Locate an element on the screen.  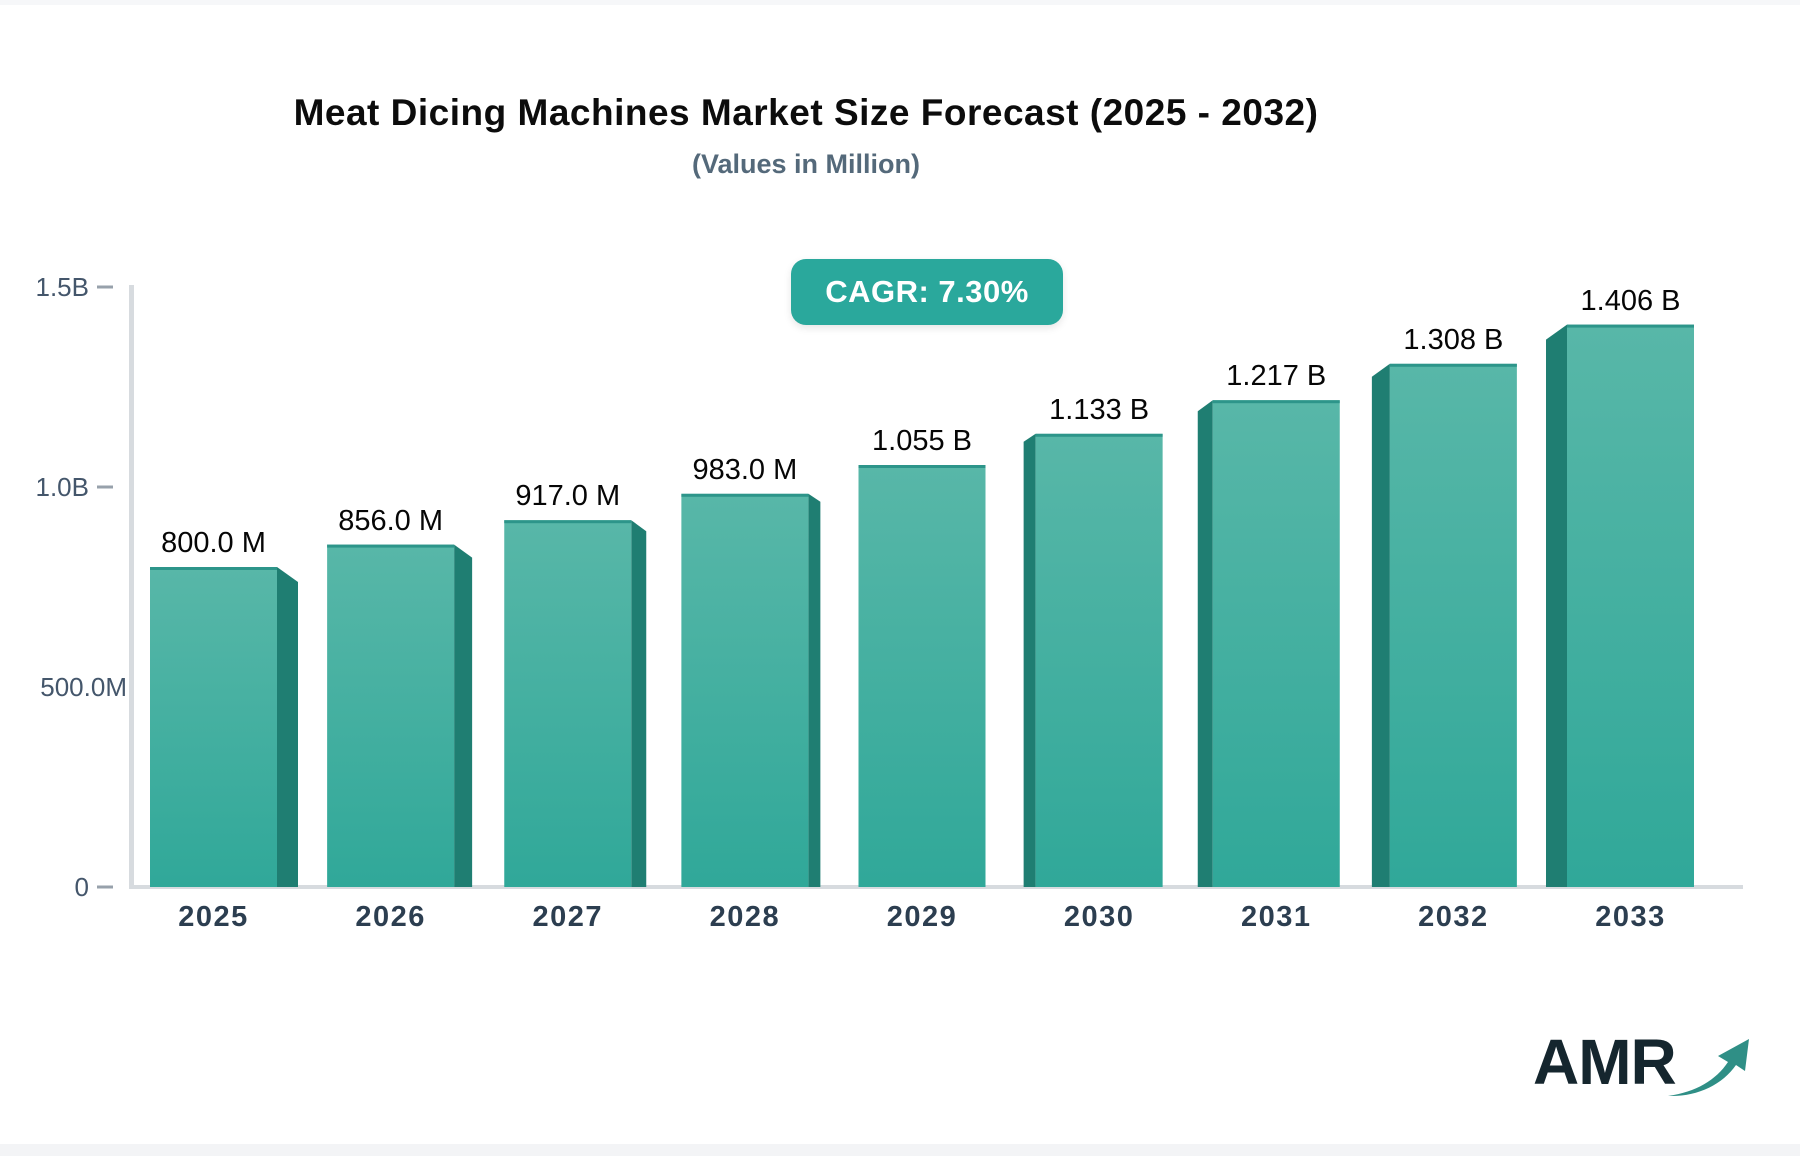
bar-2029 is located at coordinates (922, 676).